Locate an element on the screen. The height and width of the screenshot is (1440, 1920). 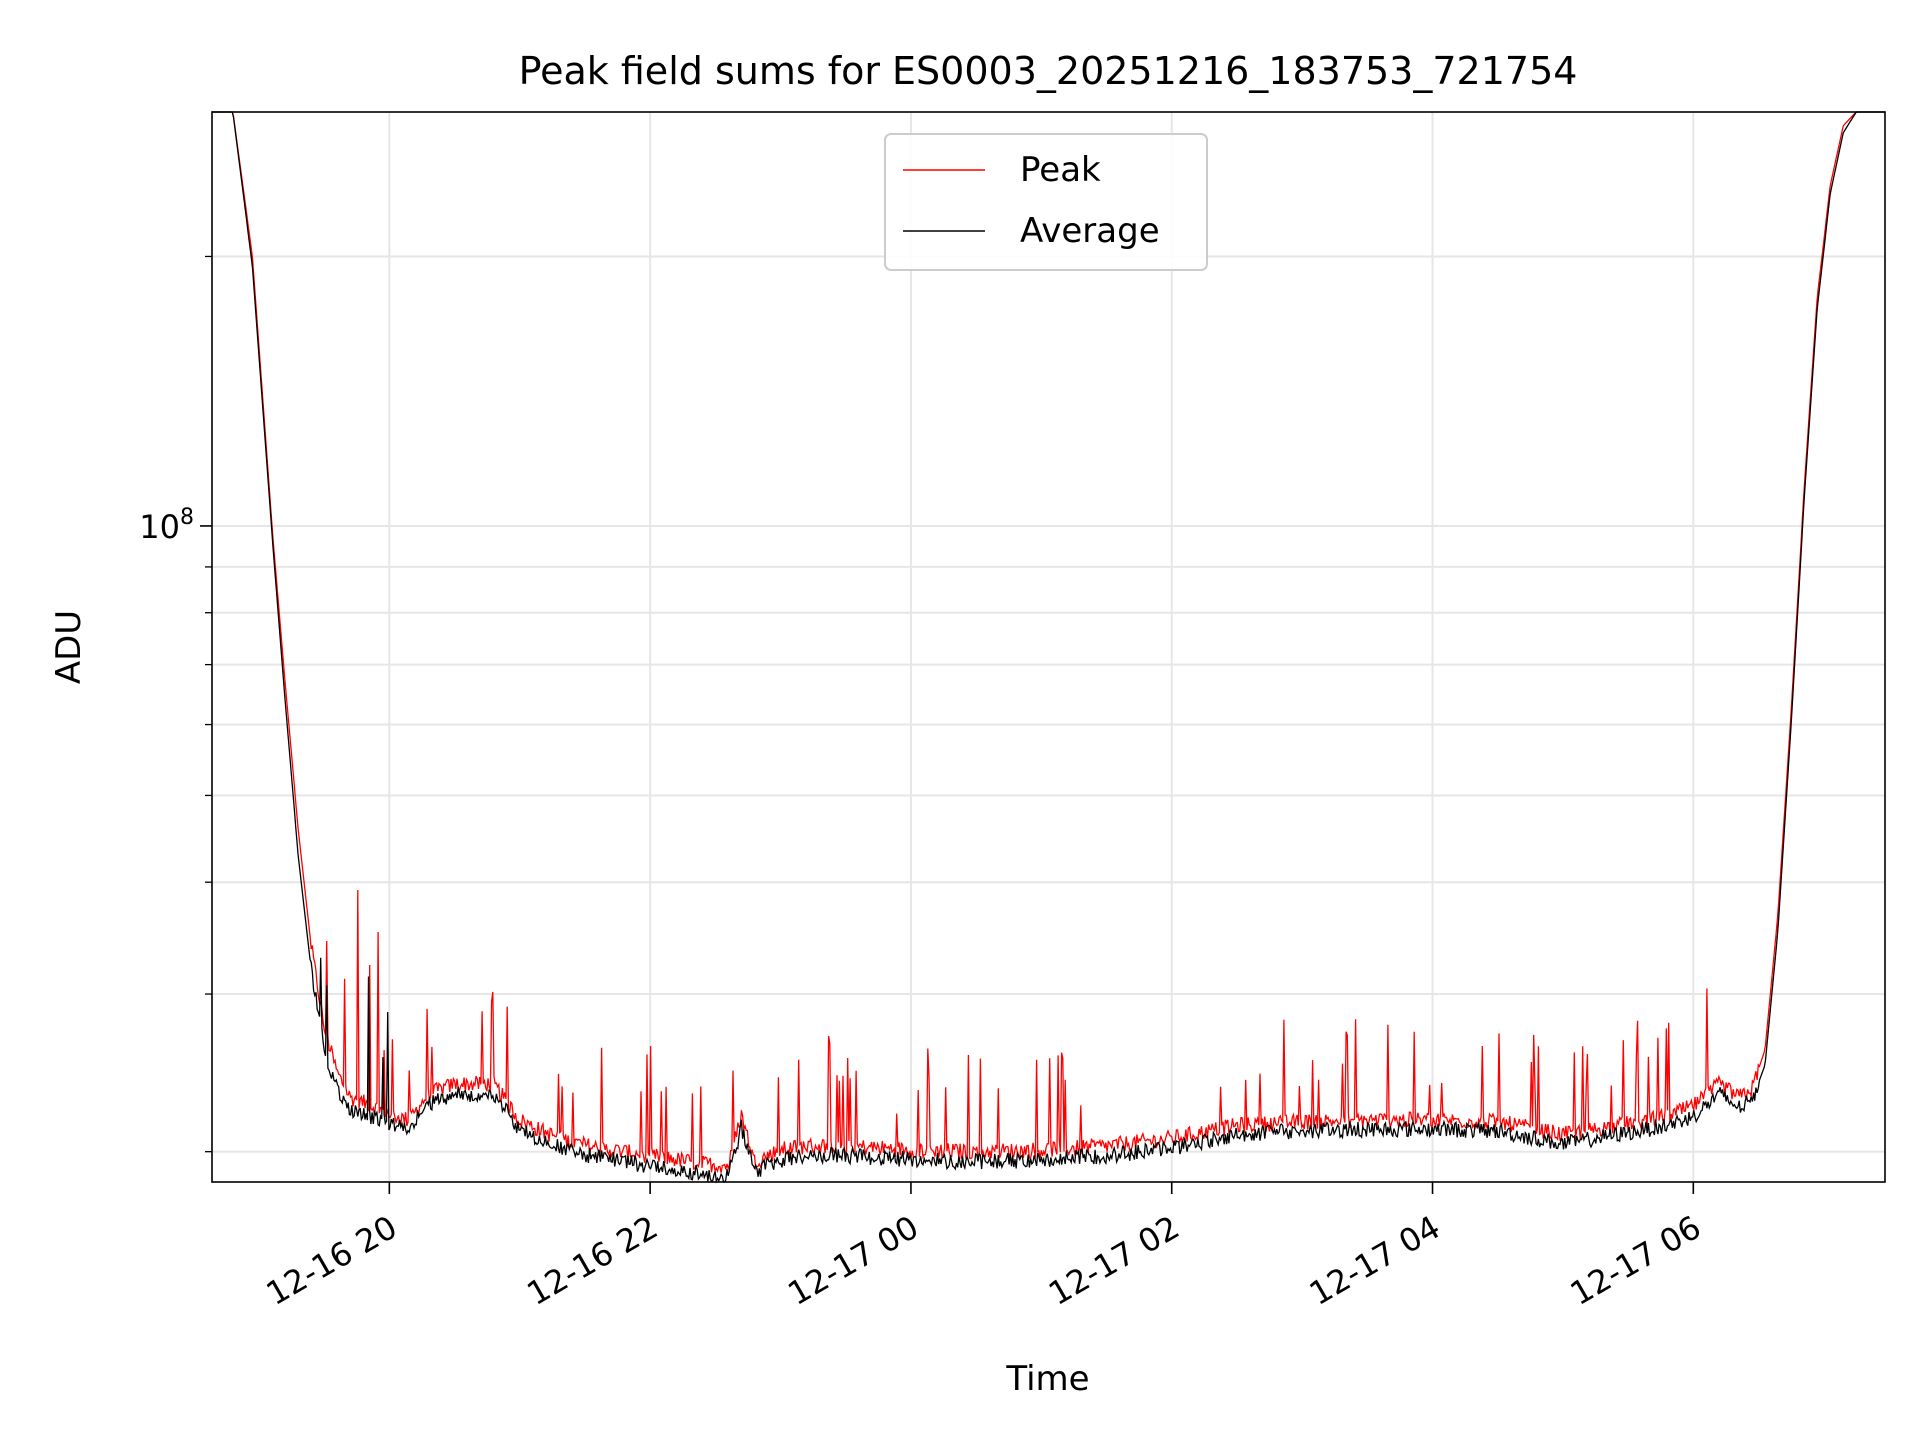
legend: Peak Average is located at coordinates (1046, 202).